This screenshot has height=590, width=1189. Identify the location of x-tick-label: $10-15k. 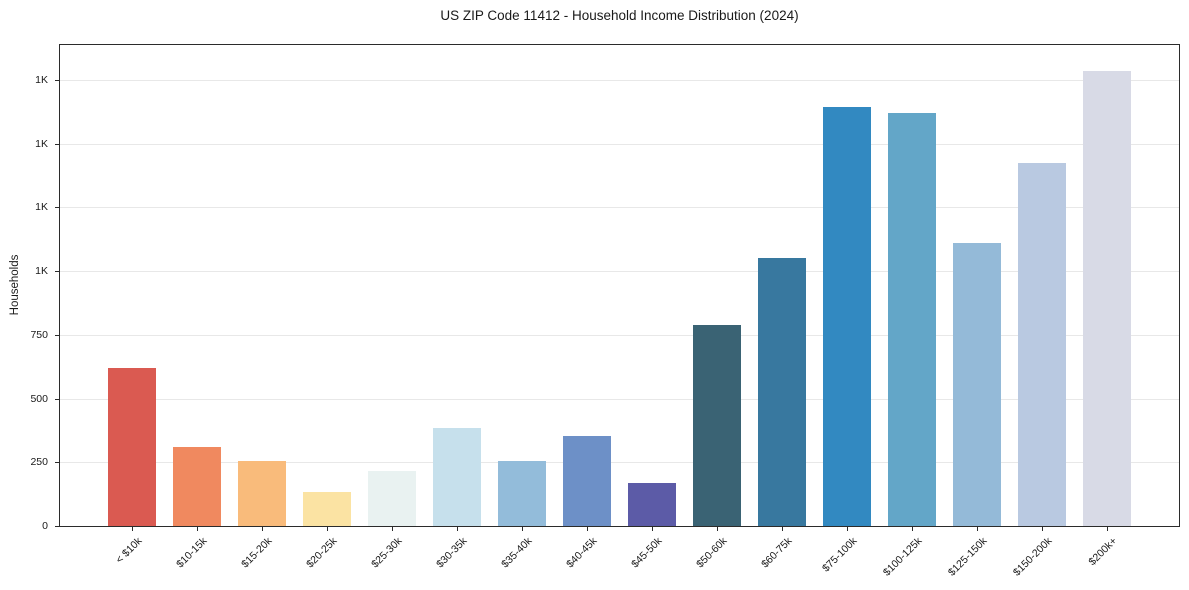
(192, 553).